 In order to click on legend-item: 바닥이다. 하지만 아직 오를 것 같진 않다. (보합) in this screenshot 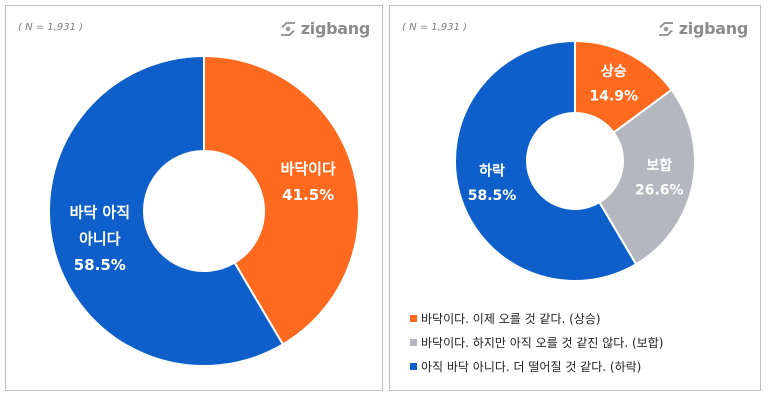, I will do `click(536, 342)`.